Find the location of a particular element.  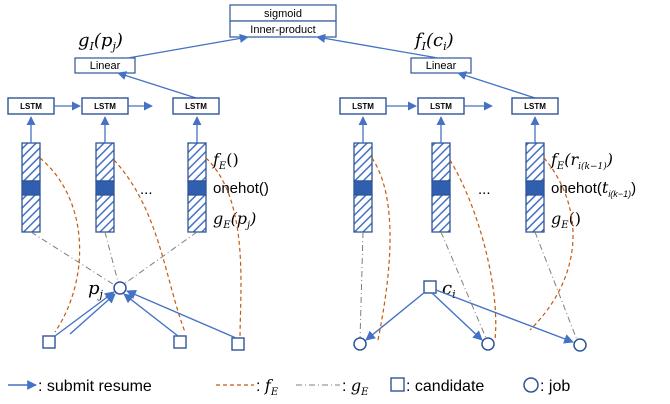

left-fe-label: fE() is located at coordinates (225, 161).